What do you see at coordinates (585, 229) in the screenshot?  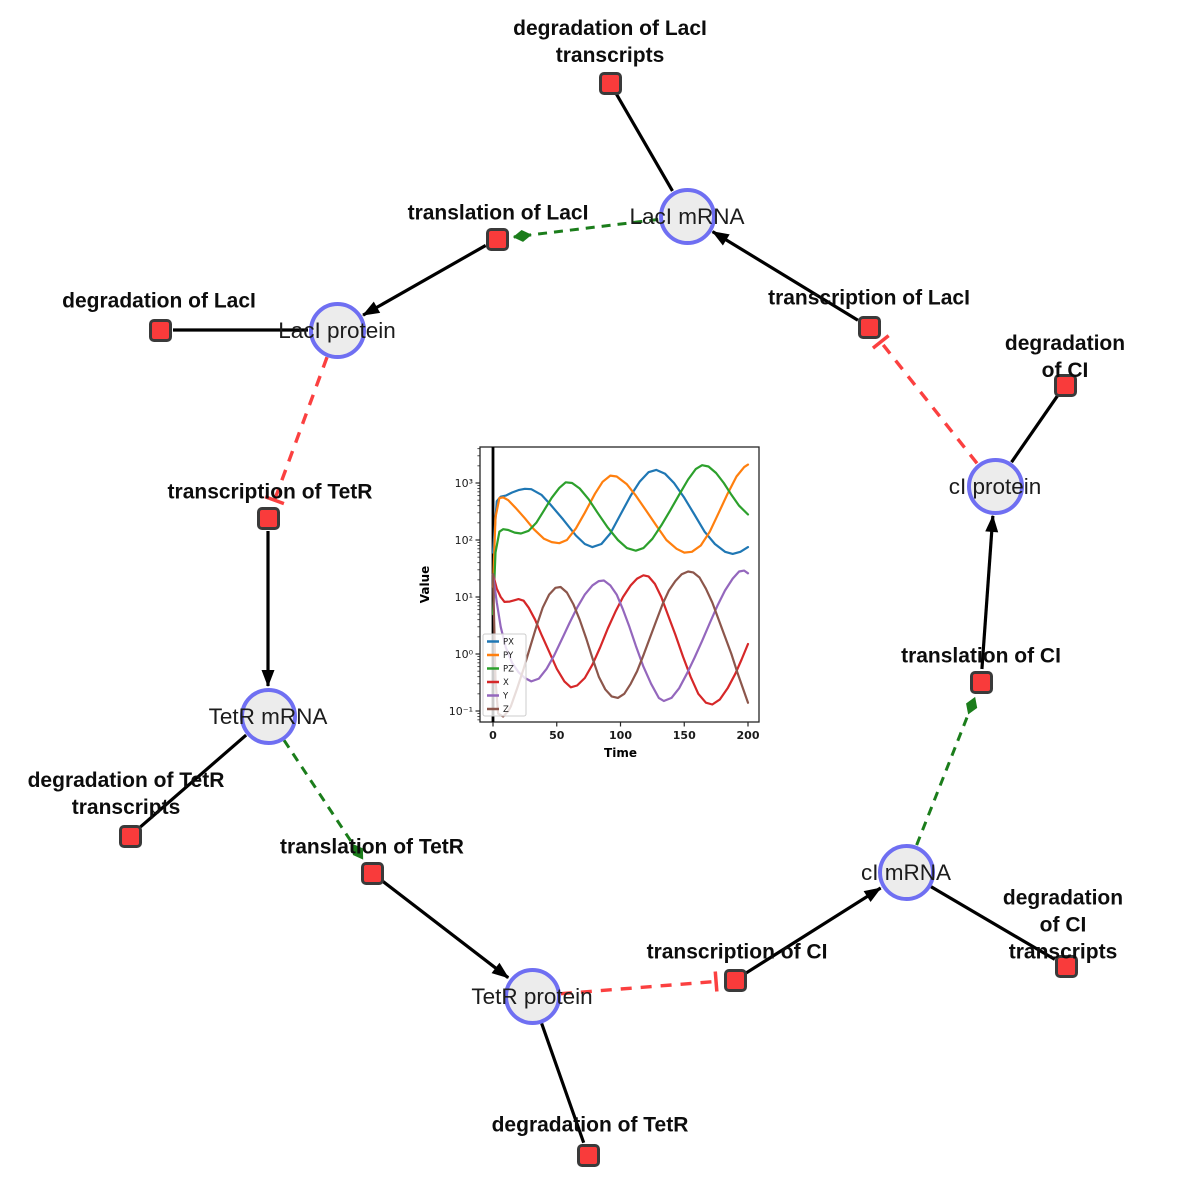 I see `edge-modifier-laci-mrna-to-translation-laci` at bounding box center [585, 229].